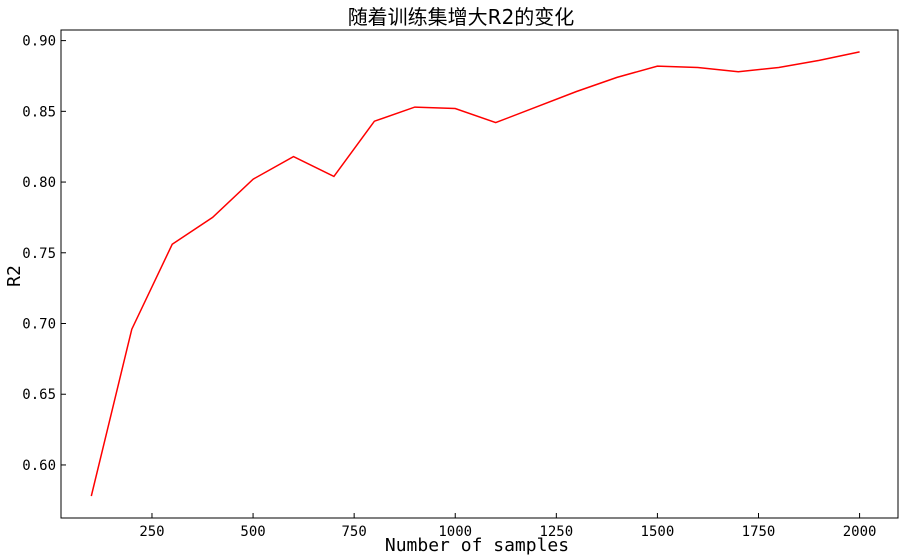 This screenshot has width=903, height=560. What do you see at coordinates (39, 325) in the screenshot?
I see `y-tick-label: 0.70` at bounding box center [39, 325].